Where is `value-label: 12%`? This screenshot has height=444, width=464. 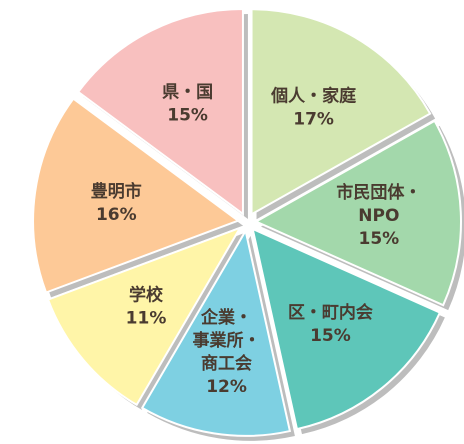 value-label: 12% is located at coordinates (226, 387).